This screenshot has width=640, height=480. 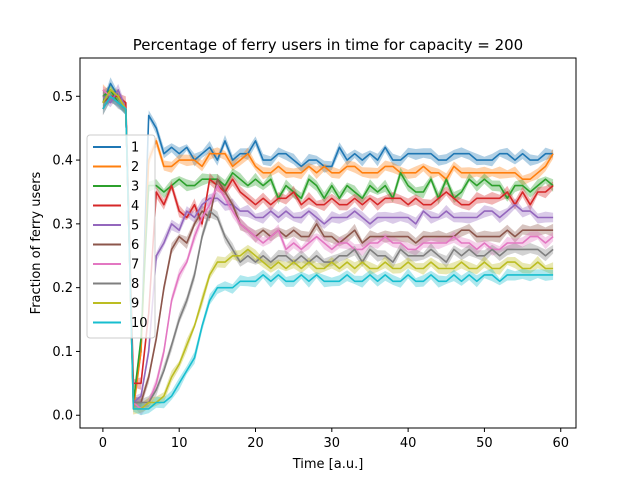 I want to click on legend: 1 2 3 4 5 6 7 8 9 10, so click(x=121, y=236).